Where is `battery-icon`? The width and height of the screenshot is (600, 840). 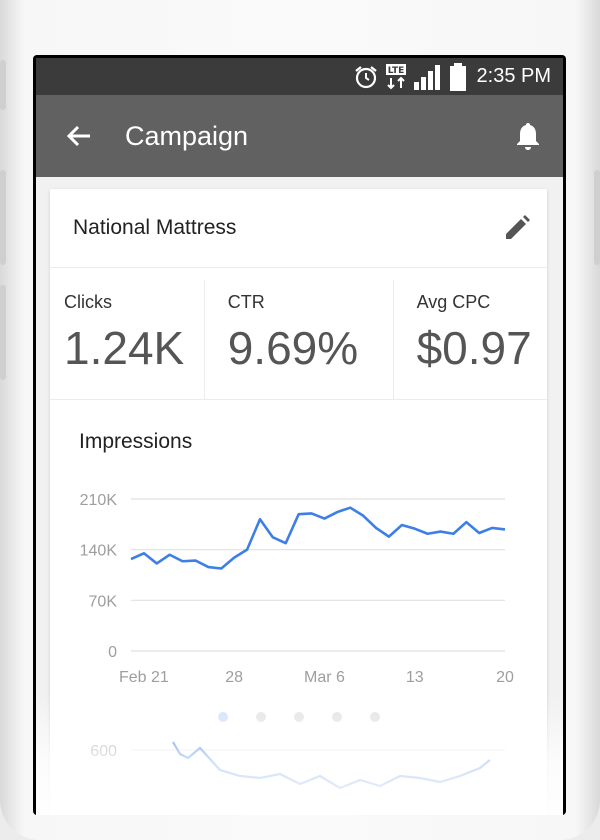 battery-icon is located at coordinates (458, 76).